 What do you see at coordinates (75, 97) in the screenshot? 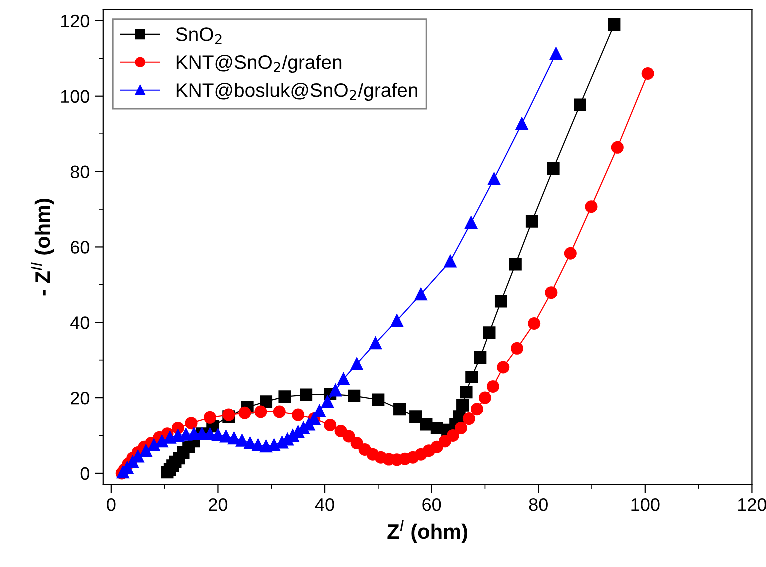
I see `y-tick-label: 100` at bounding box center [75, 97].